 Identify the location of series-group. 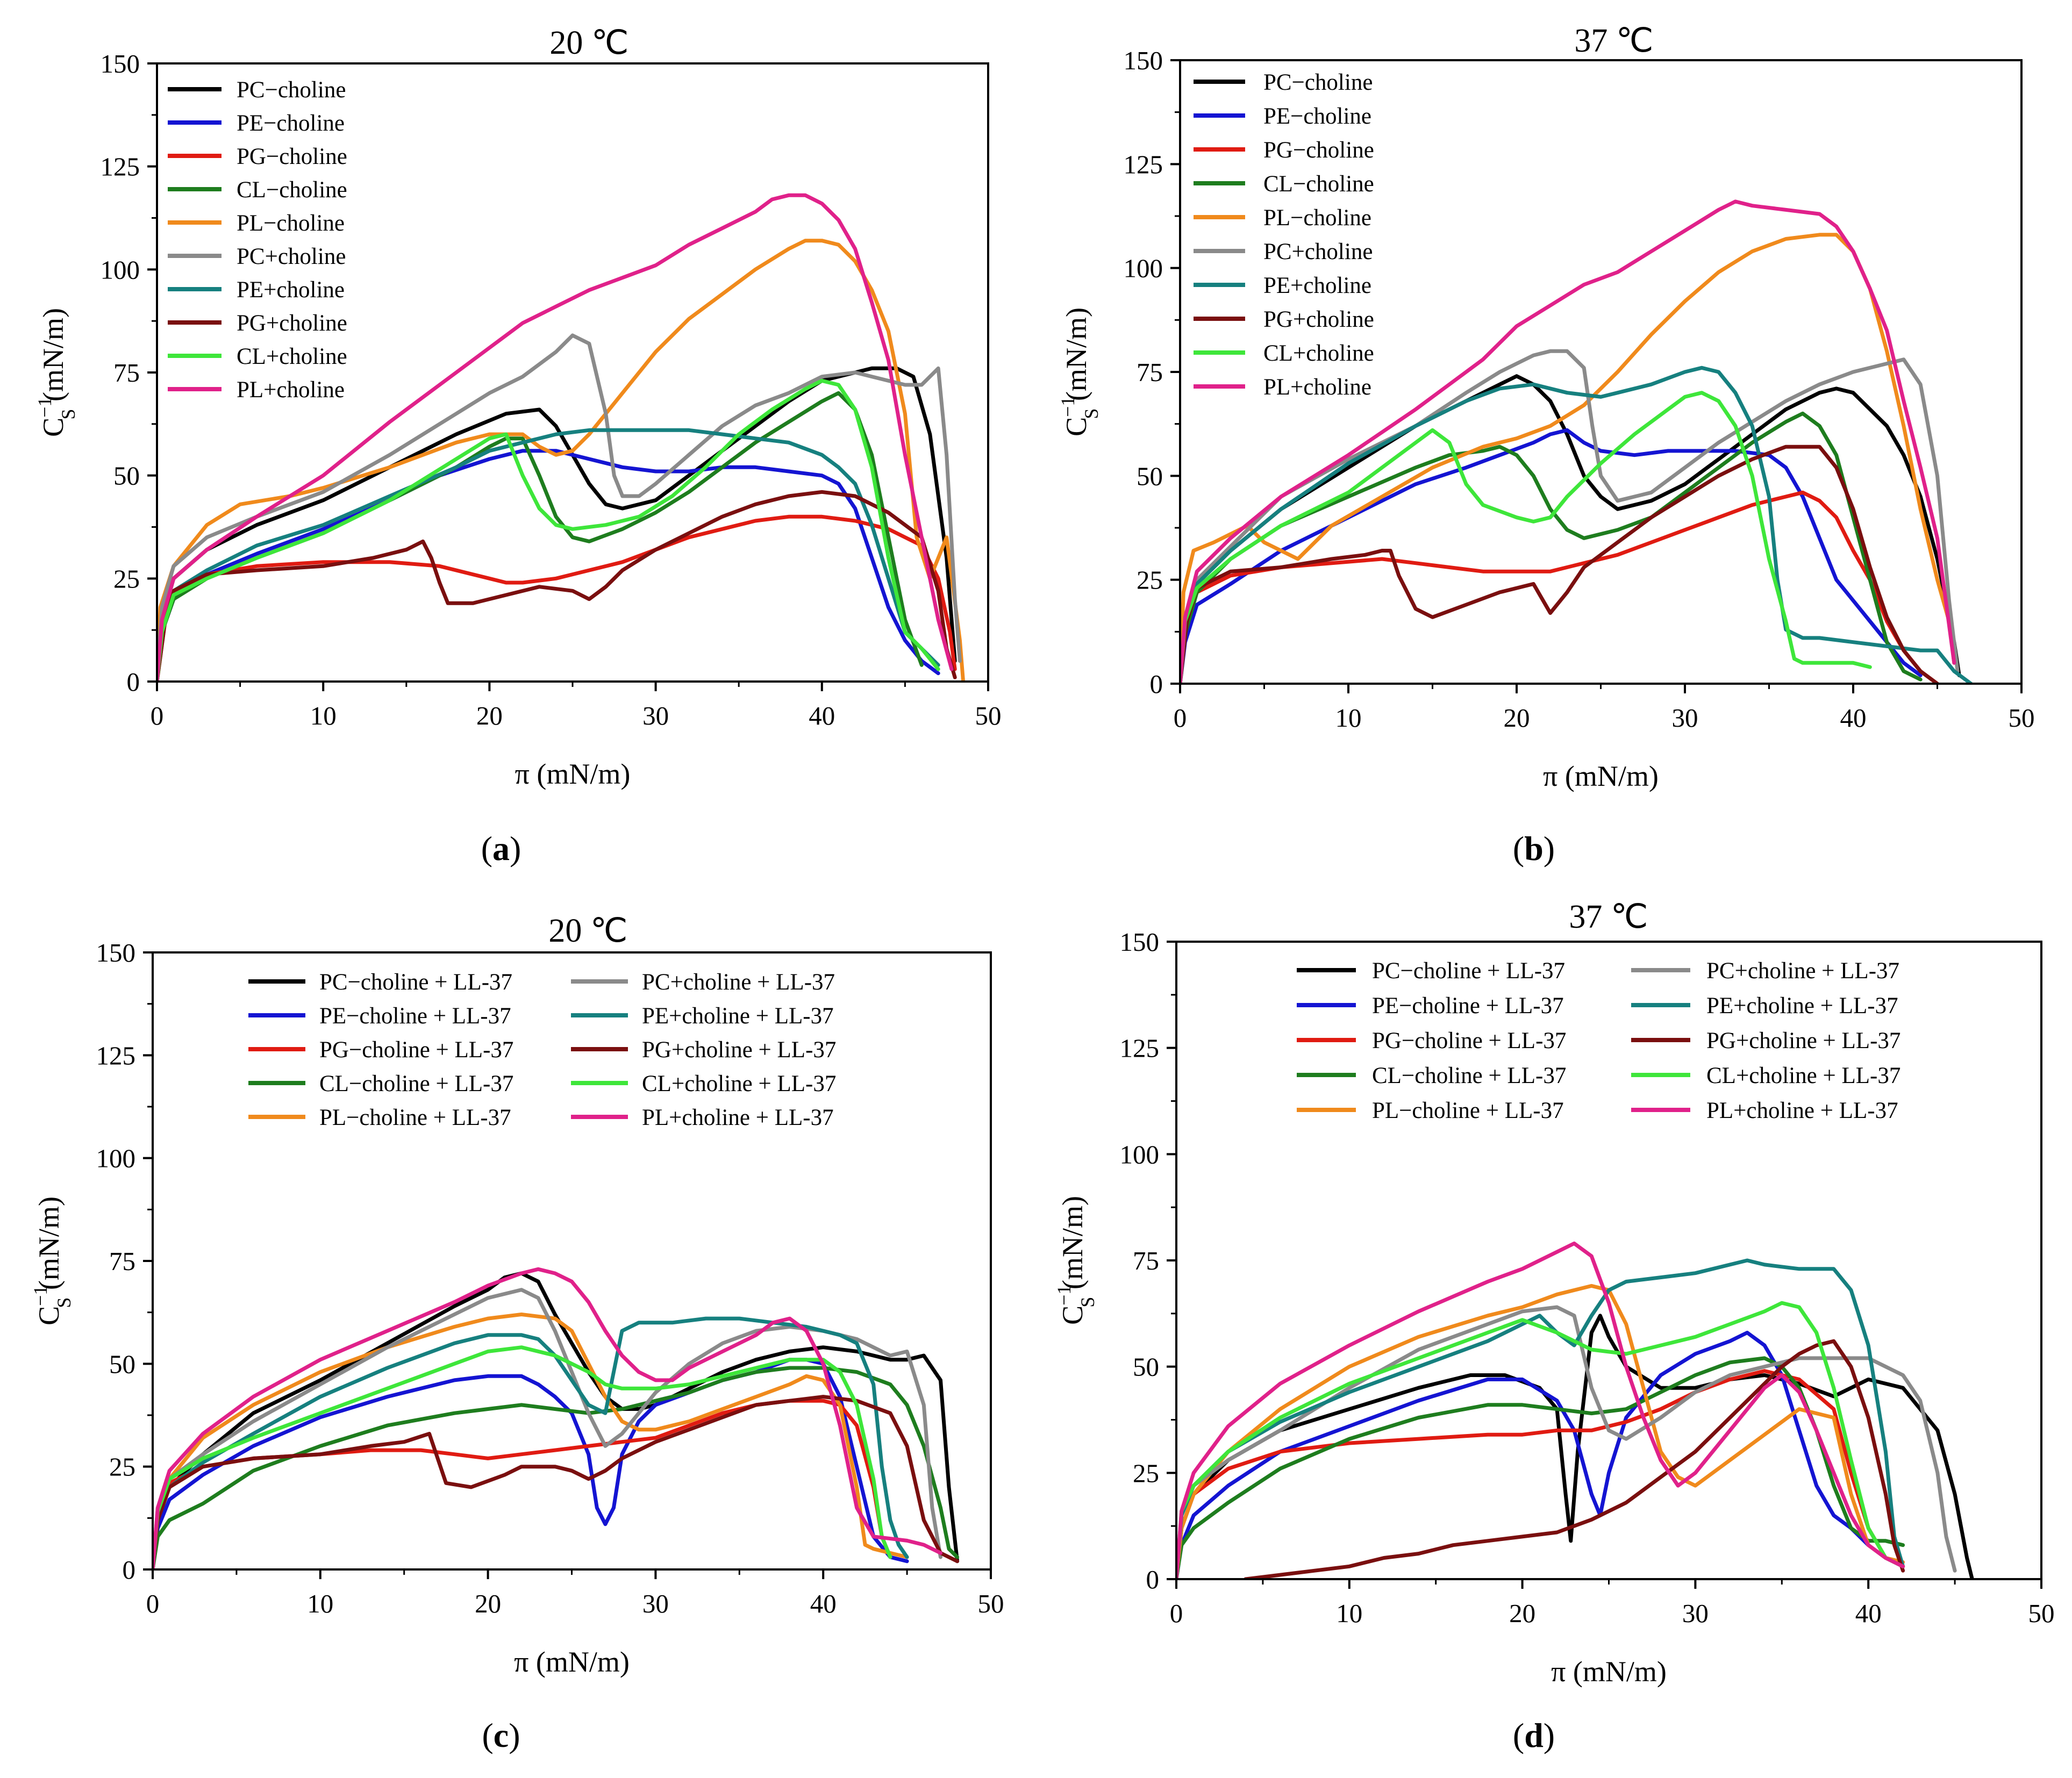
(1576, 441).